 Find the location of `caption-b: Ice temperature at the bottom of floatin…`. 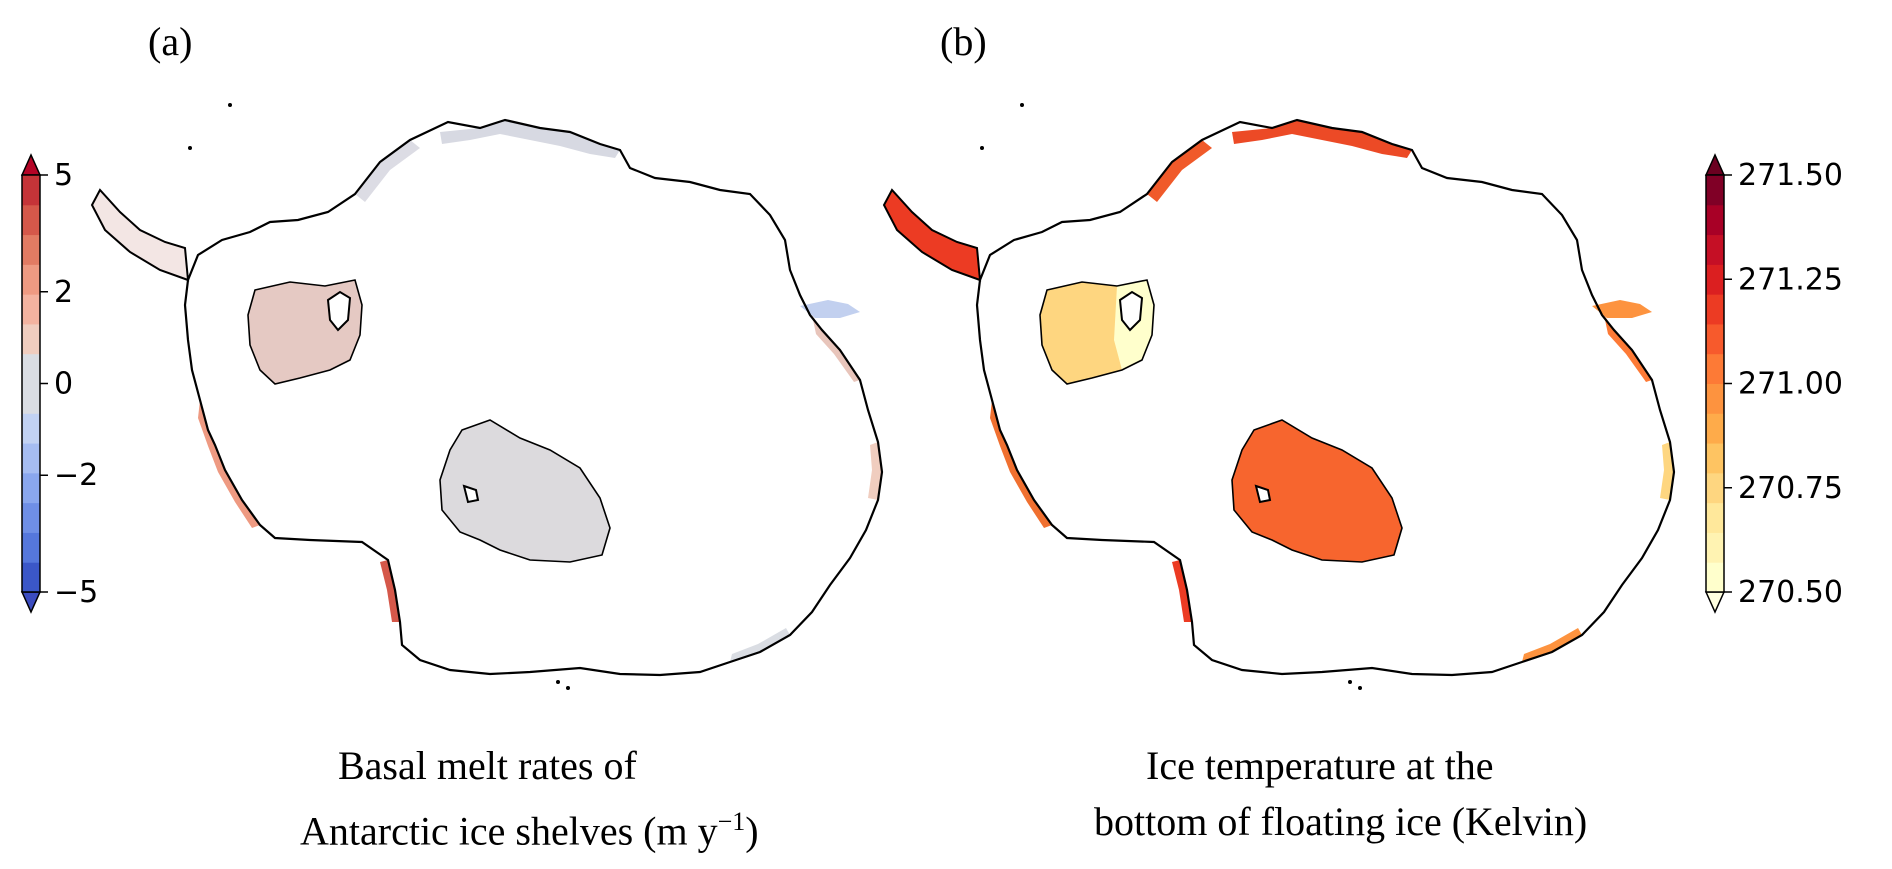

caption-b: Ice temperature at the bottom of floatin… is located at coordinates (1340, 794).